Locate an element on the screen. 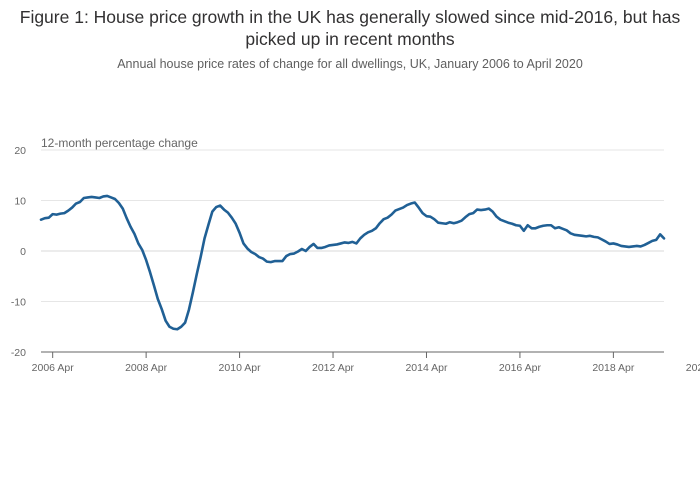 This screenshot has height=502, width=700. x-tick-label: 2010 Apr is located at coordinates (240, 368).